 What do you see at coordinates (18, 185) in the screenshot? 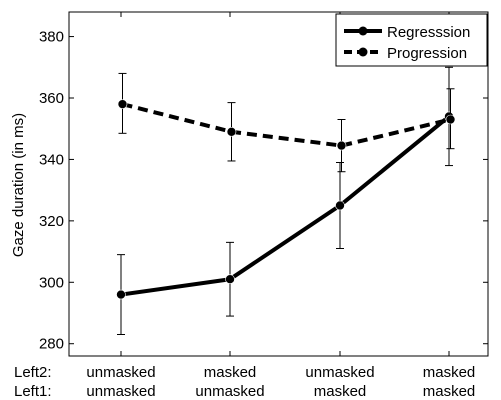
I see `y-axis-label: Gaze duration (in ms)` at bounding box center [18, 185].